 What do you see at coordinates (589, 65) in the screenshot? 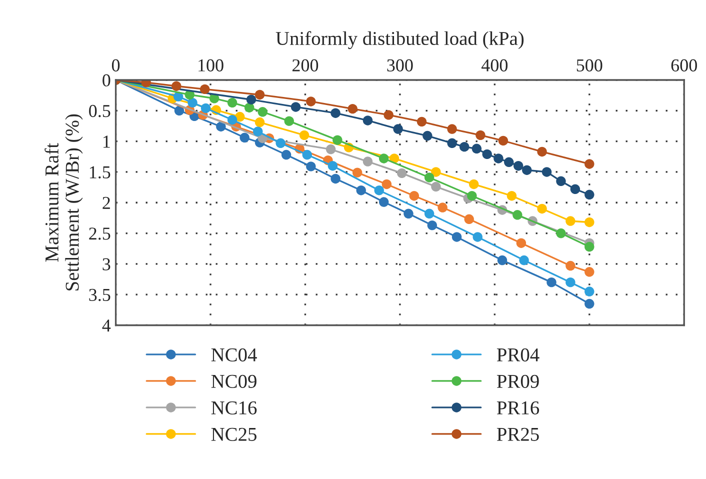
I see `x-tick-label: 500` at bounding box center [589, 65].